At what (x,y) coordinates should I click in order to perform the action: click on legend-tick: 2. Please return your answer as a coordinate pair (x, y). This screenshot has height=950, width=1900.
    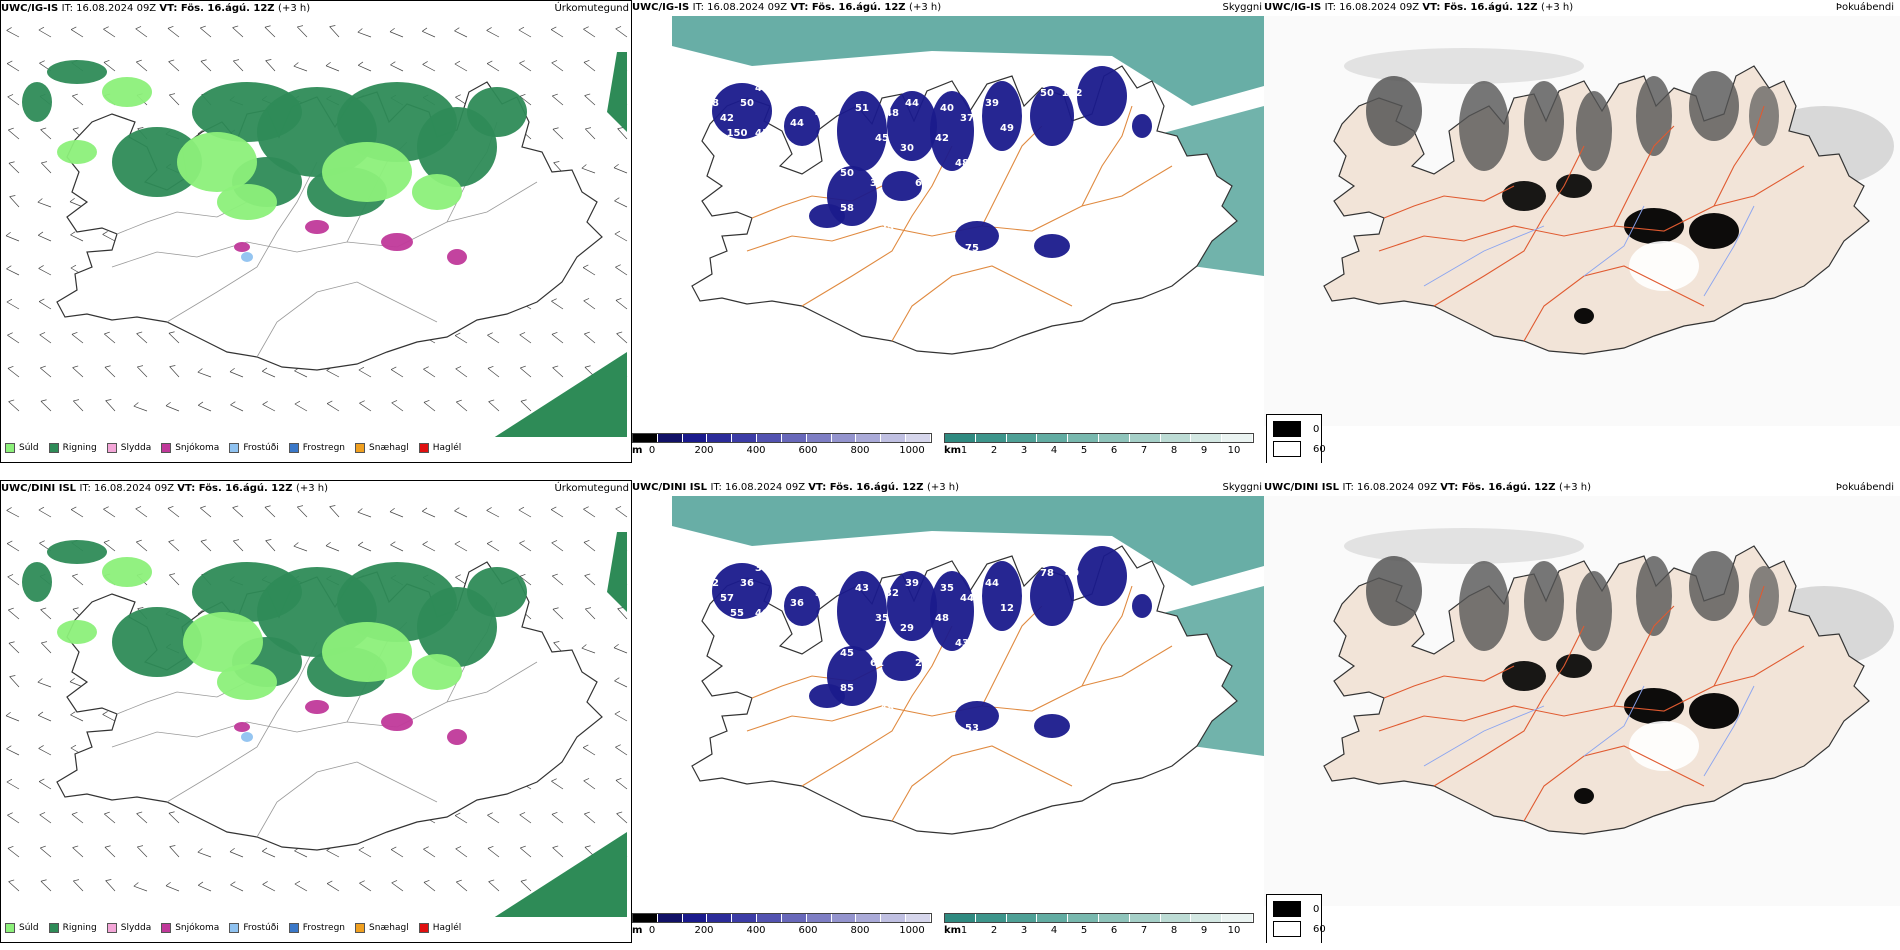
    Looking at the image, I should click on (994, 930).